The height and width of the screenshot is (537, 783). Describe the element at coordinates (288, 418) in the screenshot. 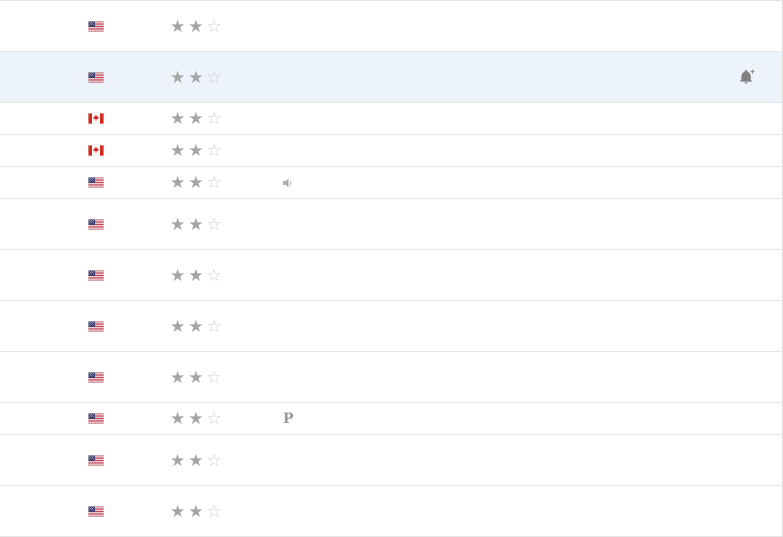

I see `preliminary-release-icon: P` at that location.